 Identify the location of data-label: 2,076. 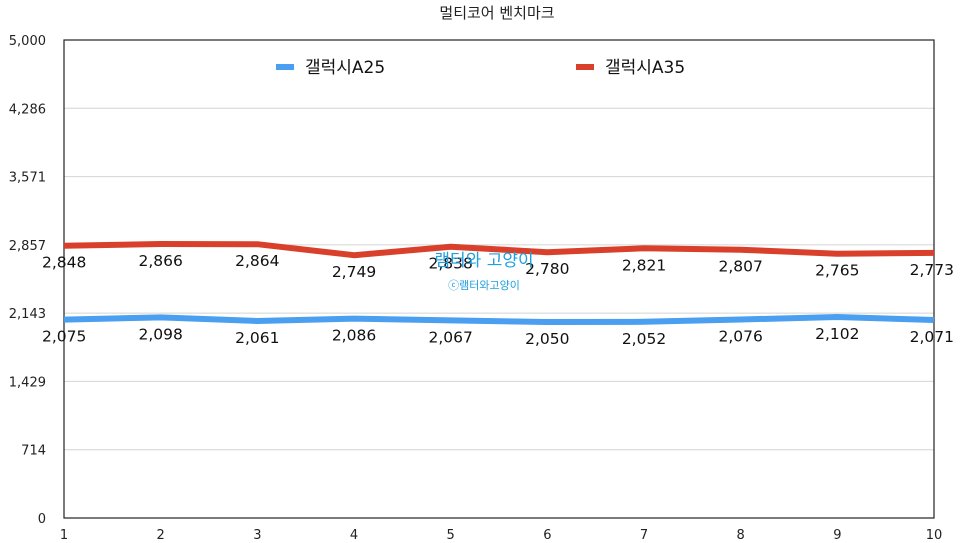
(740, 337).